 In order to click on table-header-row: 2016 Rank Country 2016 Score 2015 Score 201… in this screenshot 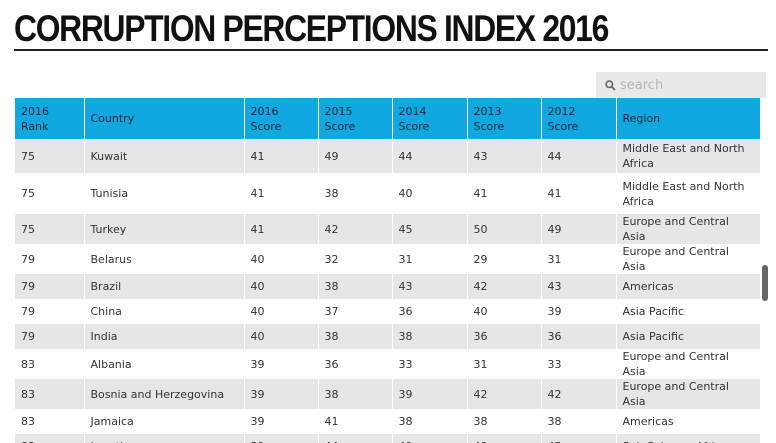, I will do `click(387, 118)`.